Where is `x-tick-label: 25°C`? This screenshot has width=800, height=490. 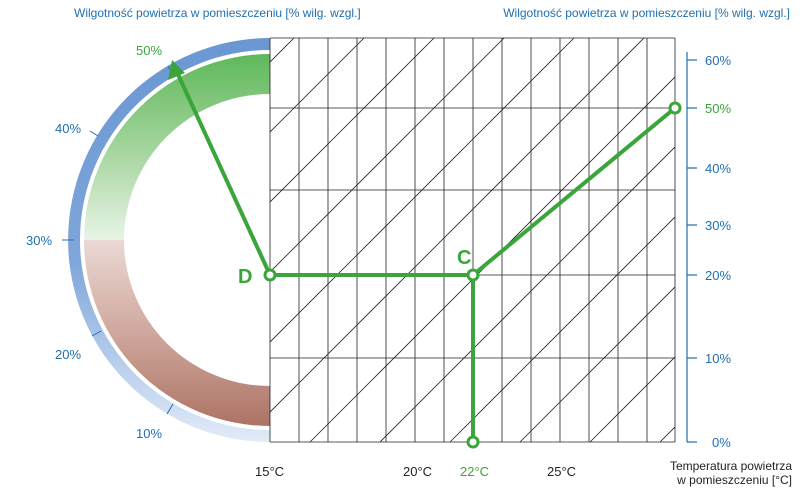 x-tick-label: 25°C is located at coordinates (561, 471).